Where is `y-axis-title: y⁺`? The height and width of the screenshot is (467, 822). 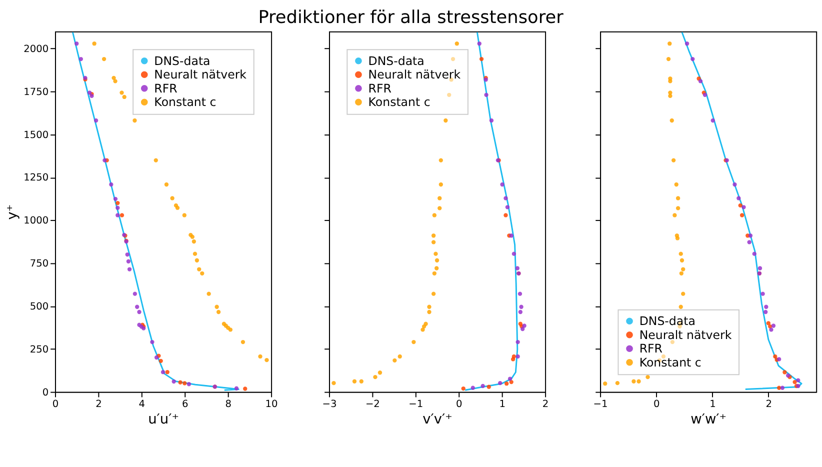
y-axis-title: y⁺ is located at coordinates (12, 212).